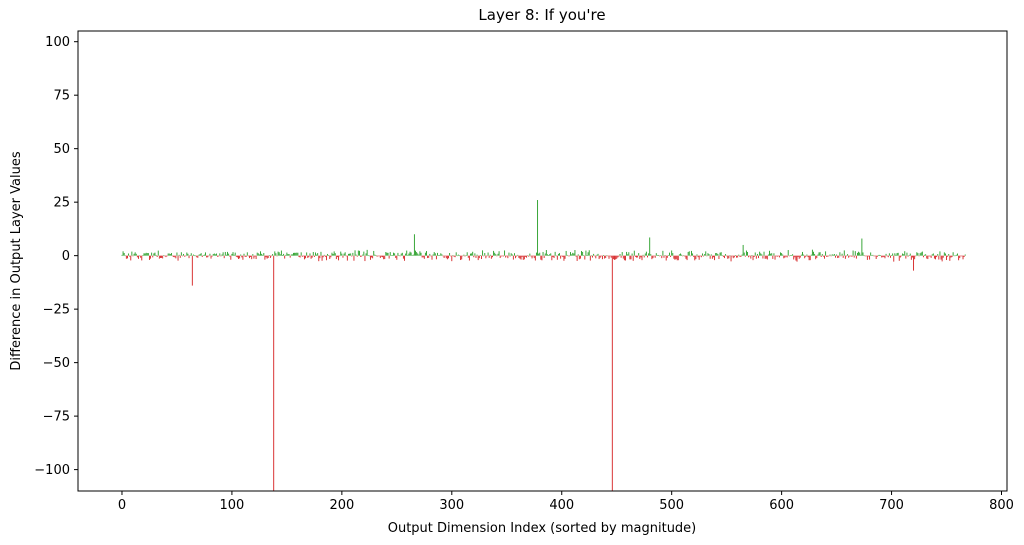  What do you see at coordinates (61, 96) in the screenshot?
I see `y-tick-label: 75` at bounding box center [61, 96].